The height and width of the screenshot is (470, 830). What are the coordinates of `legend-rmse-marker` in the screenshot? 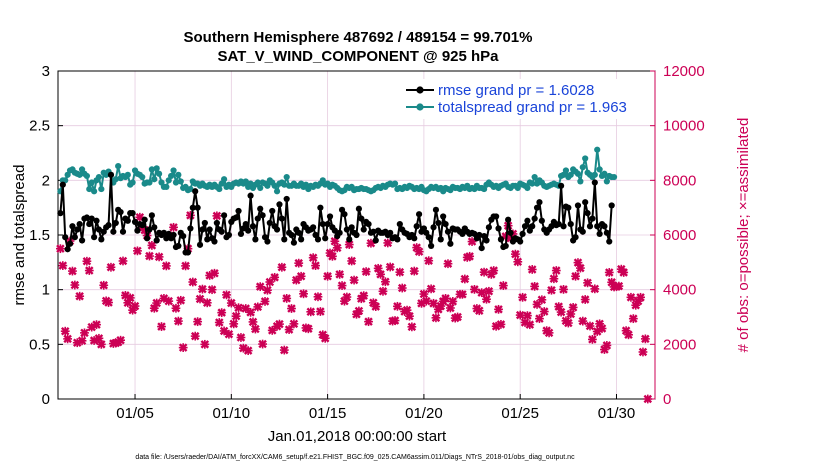 It's located at (420, 90).